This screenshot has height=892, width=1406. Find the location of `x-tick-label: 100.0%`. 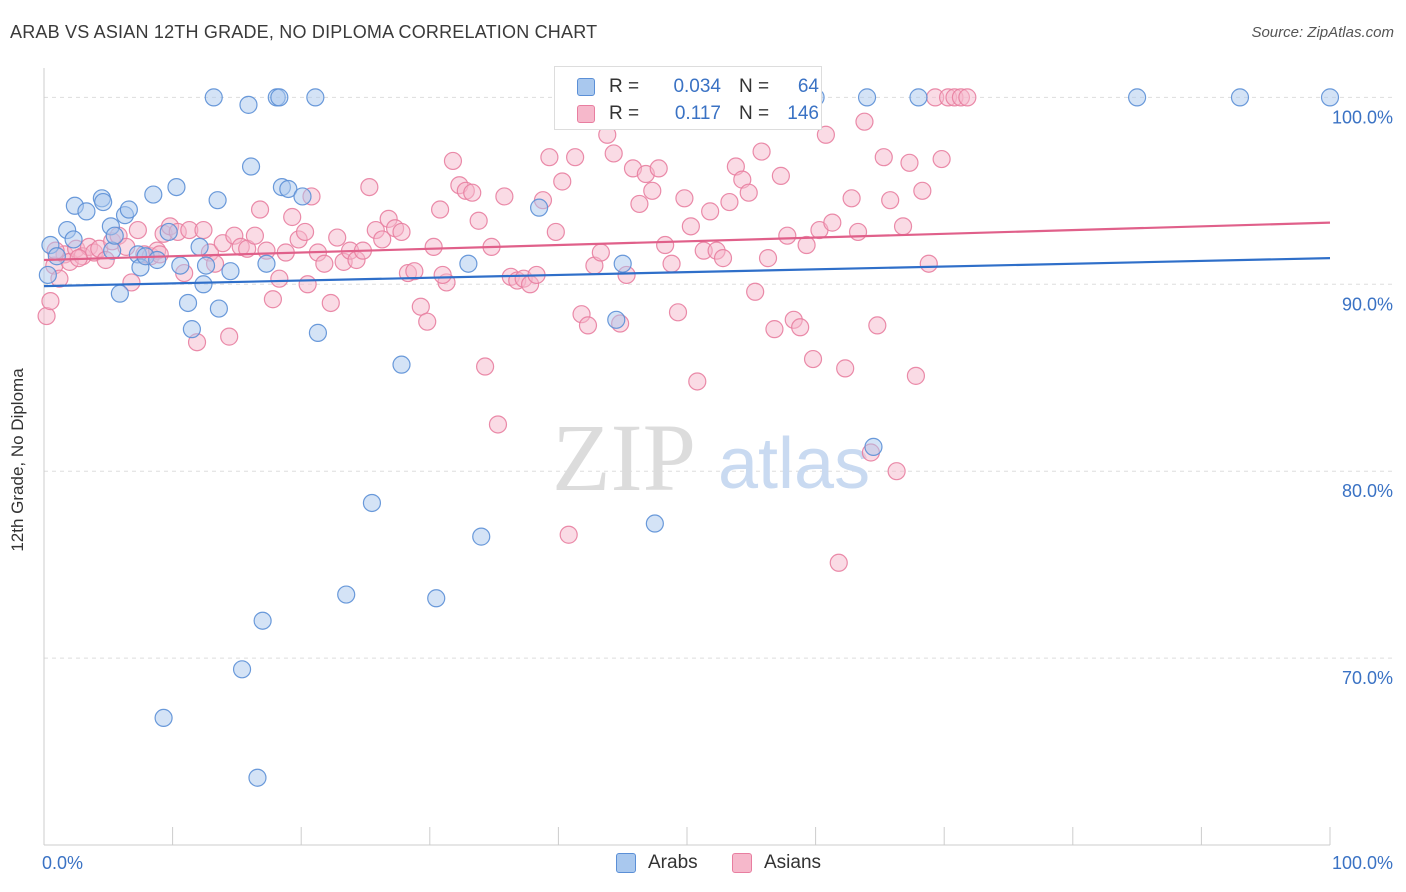

x-tick-label: 100.0% is located at coordinates (1362, 863).